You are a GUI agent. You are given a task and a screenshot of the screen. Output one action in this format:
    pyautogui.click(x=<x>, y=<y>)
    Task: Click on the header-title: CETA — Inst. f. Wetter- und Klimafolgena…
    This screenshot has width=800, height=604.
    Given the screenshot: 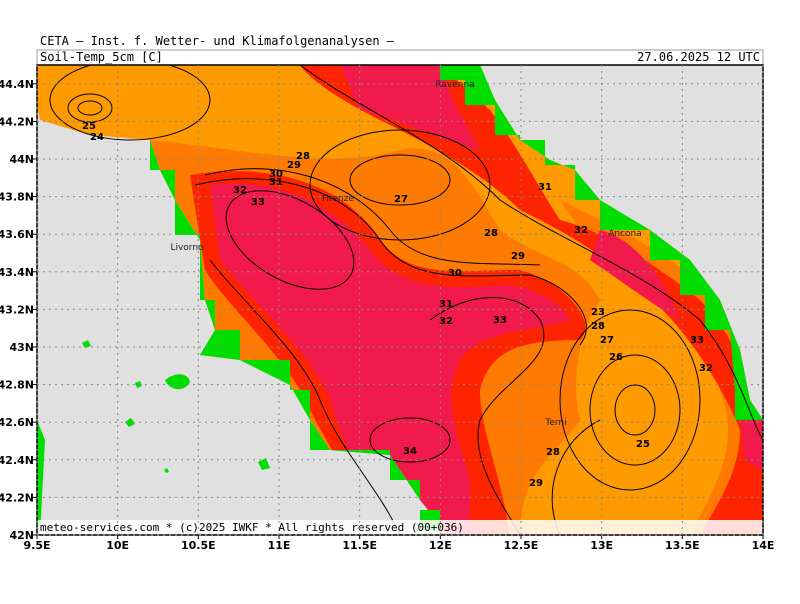 What is the action you would take?
    pyautogui.click(x=217, y=41)
    